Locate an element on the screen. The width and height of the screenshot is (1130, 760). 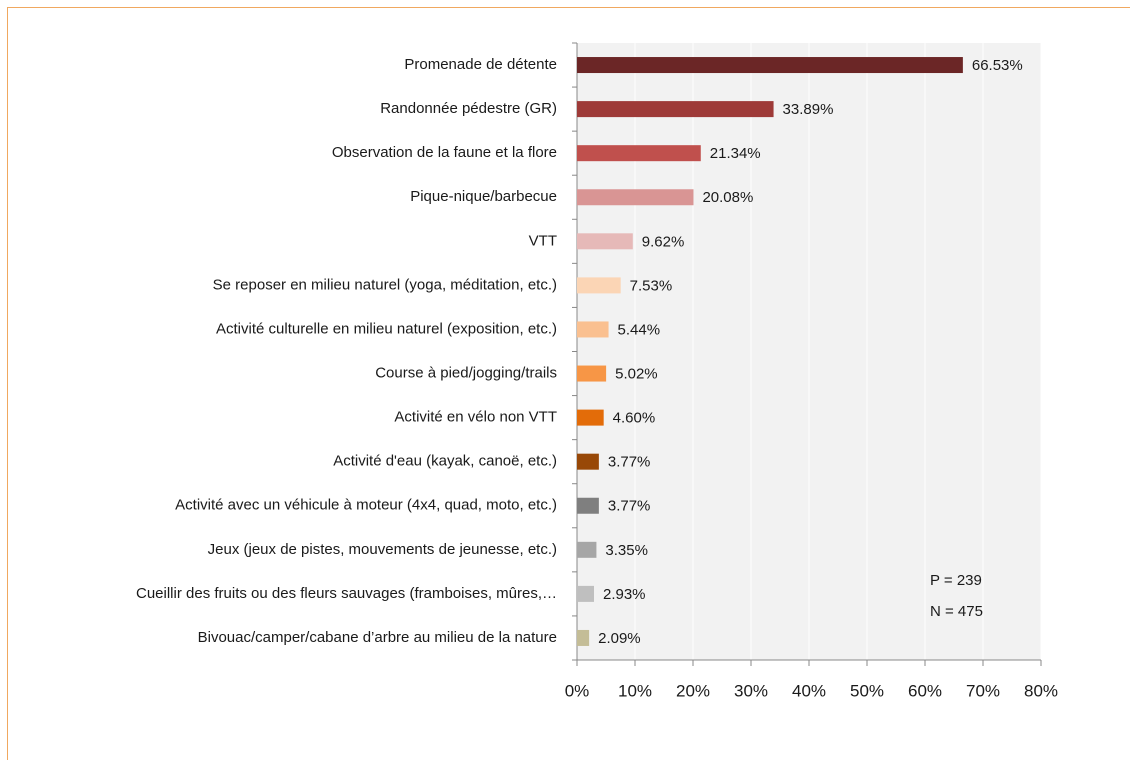
value-label: 9.62% is located at coordinates (663, 241).